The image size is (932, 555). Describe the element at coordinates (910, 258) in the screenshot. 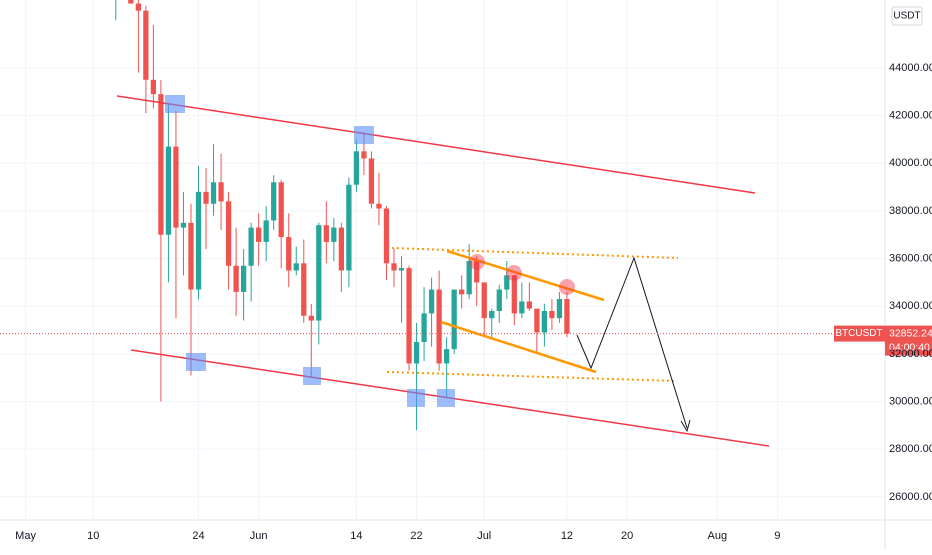

I see `y-tick-label: 36000.00` at that location.